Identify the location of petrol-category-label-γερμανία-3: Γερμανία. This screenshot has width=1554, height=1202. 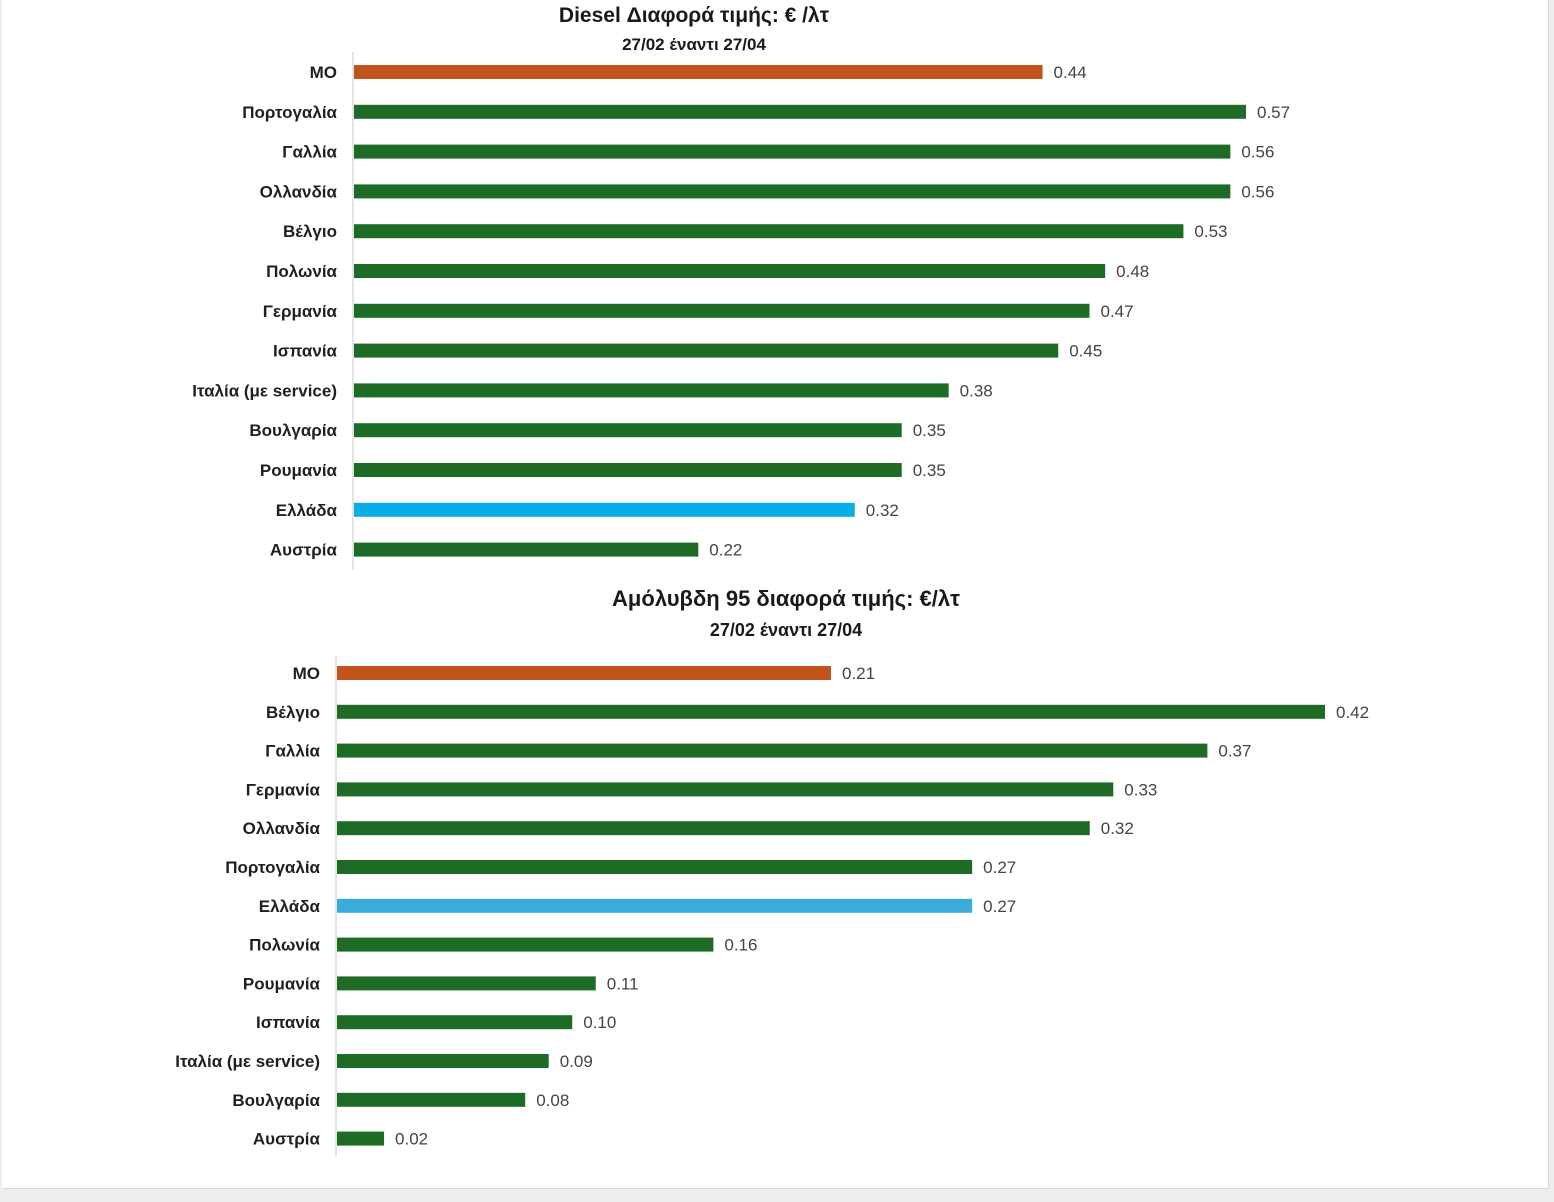
(283, 789).